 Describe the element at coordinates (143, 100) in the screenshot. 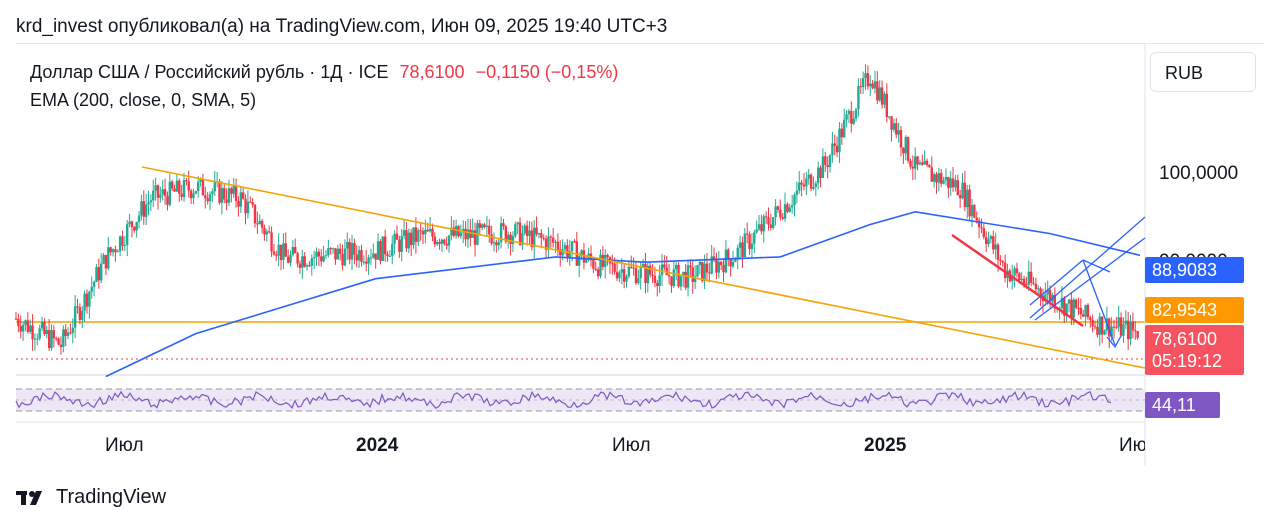

I see `indicator-legend: EMA (200, close, 0, SMA, 5)` at that location.